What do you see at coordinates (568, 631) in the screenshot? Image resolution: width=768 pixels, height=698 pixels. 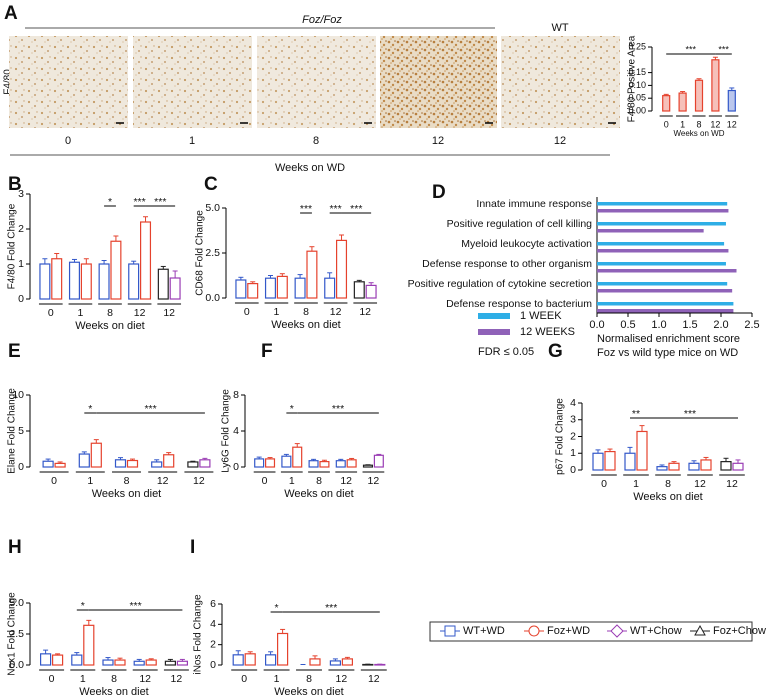 I see `legend-label: Foz+WD` at bounding box center [568, 631].